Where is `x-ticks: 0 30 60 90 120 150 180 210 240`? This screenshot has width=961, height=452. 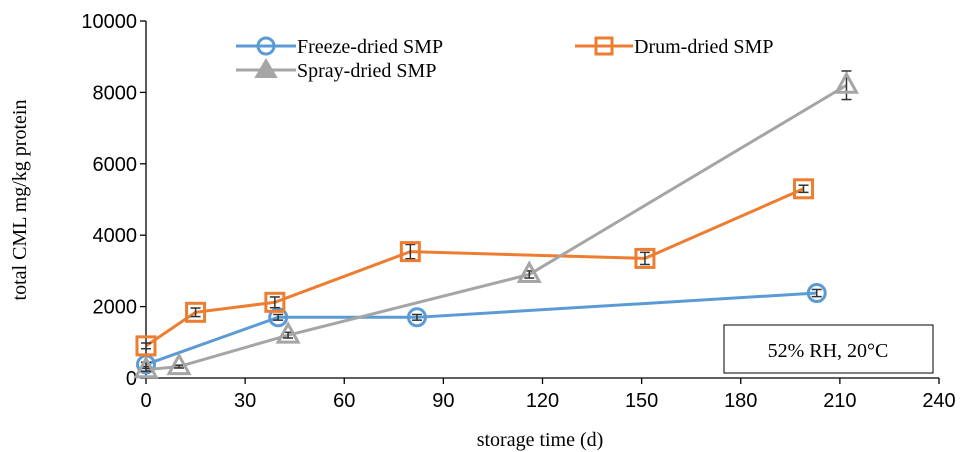 x-ticks: 0 30 60 90 120 150 180 210 240 is located at coordinates (548, 395).